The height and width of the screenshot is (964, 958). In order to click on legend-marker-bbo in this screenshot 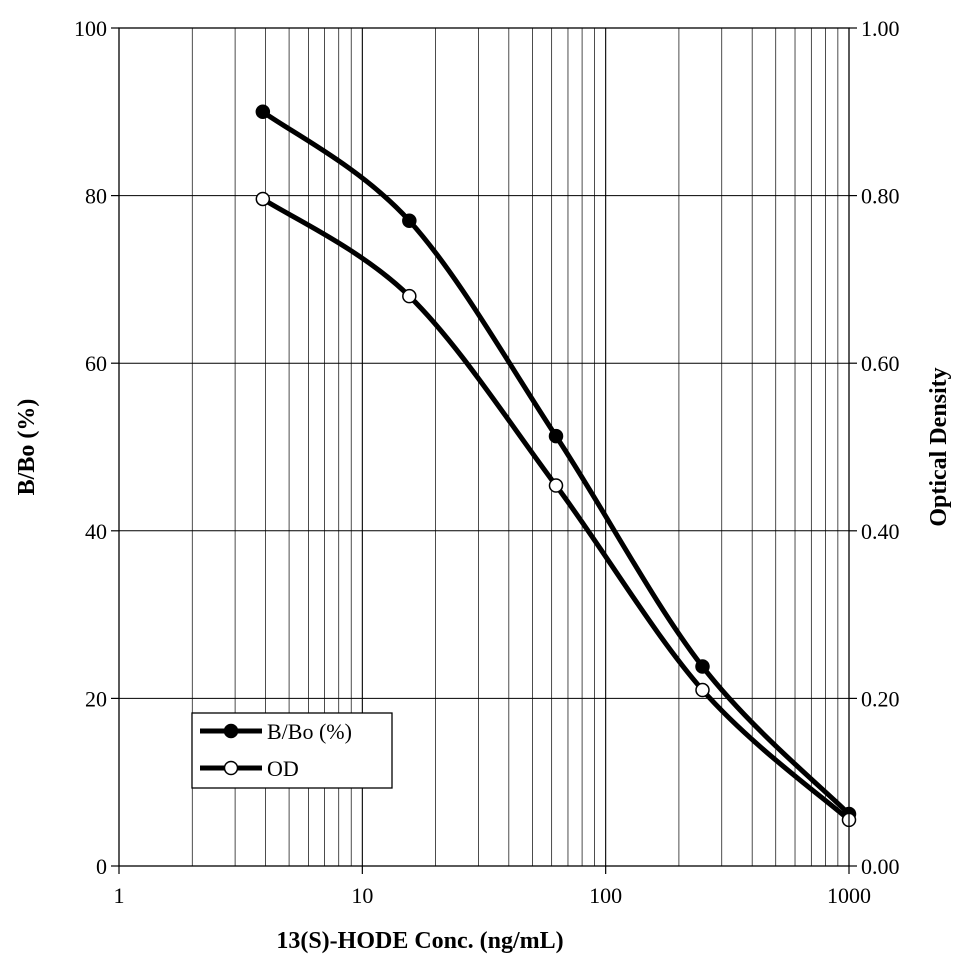, I will do `click(231, 731)`.